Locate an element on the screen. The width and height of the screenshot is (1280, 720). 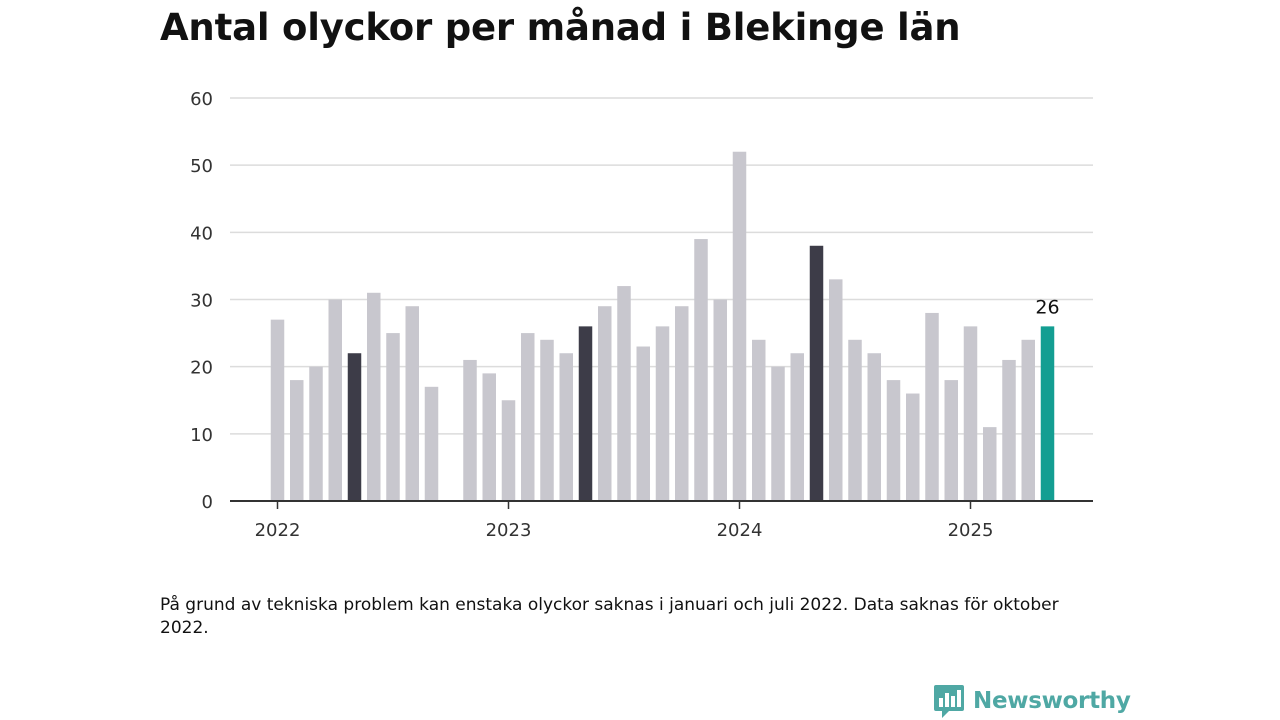
x-tick-label: 2024 is located at coordinates (740, 530).